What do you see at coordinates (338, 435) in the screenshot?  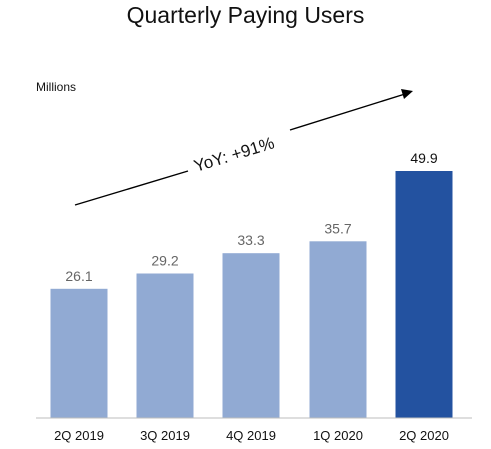 I see `category-label: 1Q 2020` at bounding box center [338, 435].